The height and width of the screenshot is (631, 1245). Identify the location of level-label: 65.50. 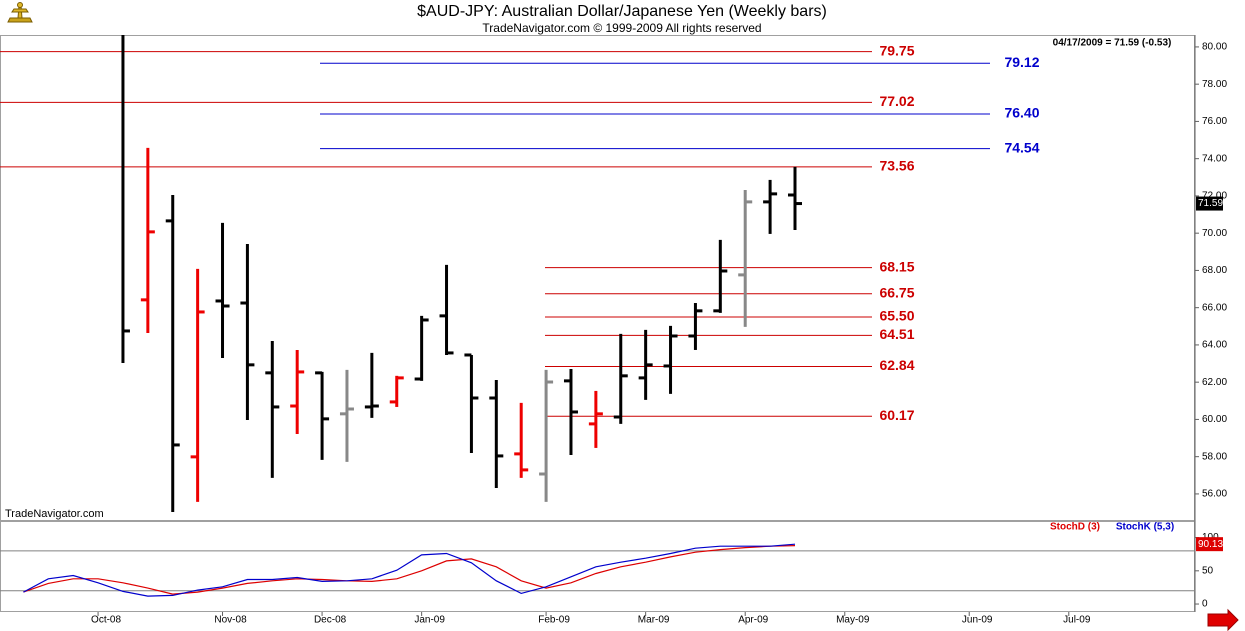
(896, 316).